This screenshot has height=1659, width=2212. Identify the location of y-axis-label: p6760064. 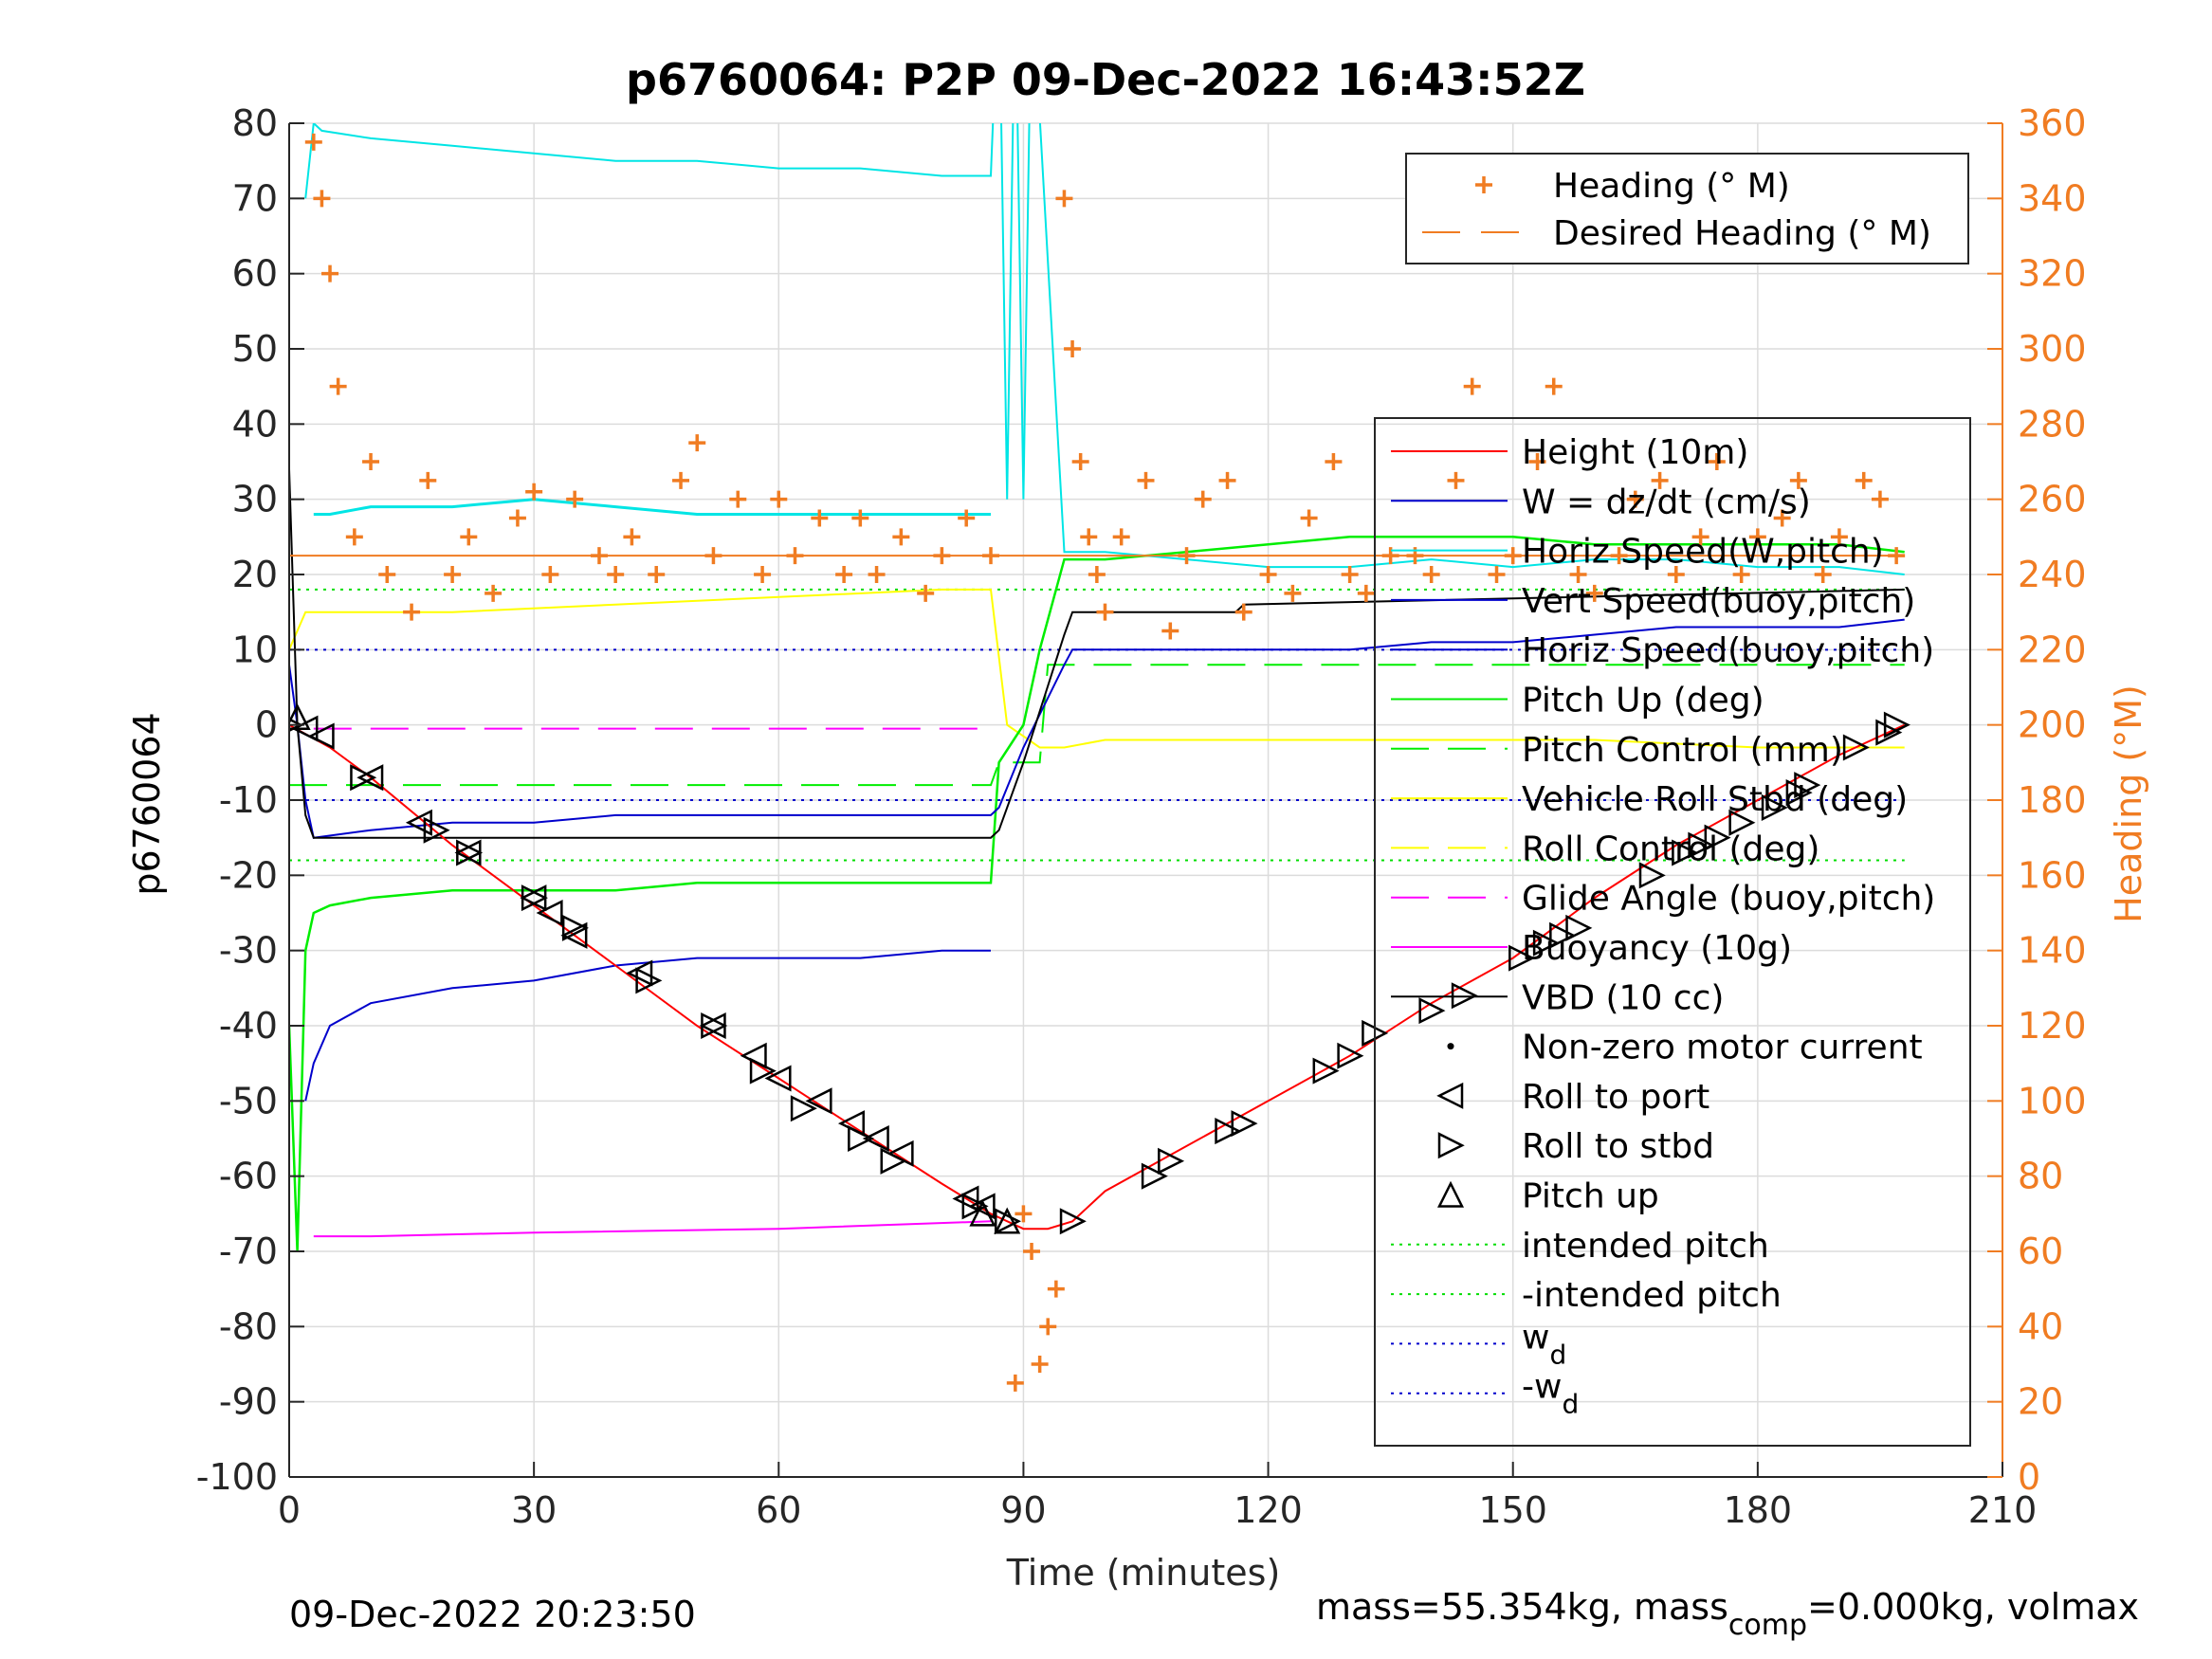
(147, 803).